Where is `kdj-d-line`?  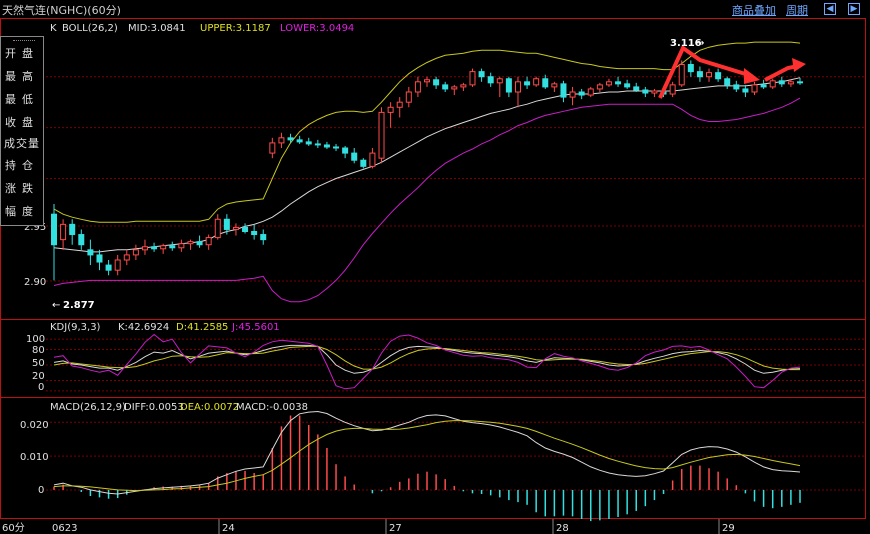 kdj-d-line is located at coordinates (426, 358).